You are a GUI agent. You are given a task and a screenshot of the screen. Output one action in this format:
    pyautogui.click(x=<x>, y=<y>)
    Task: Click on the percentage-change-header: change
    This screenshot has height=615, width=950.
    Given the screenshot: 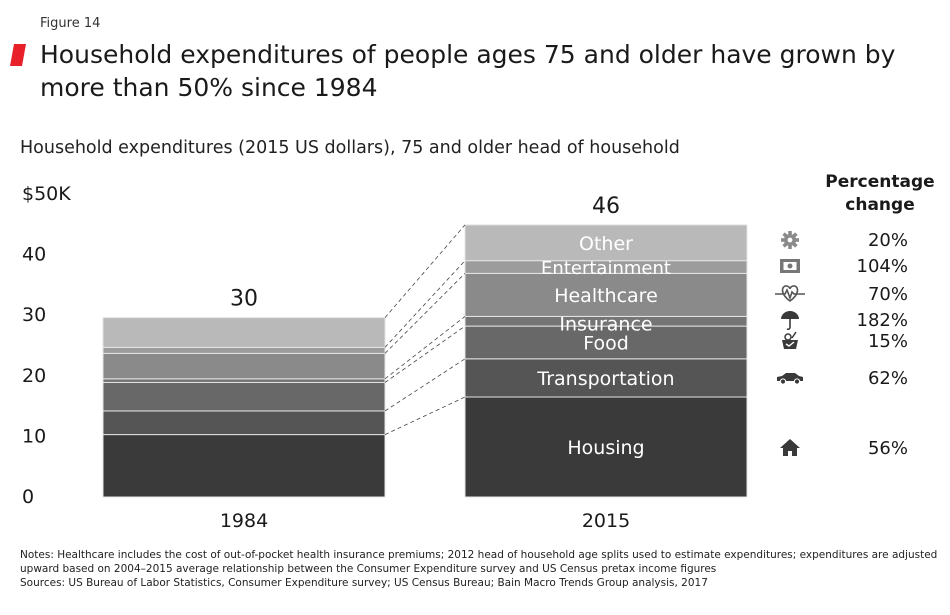 What is the action you would take?
    pyautogui.click(x=879, y=205)
    